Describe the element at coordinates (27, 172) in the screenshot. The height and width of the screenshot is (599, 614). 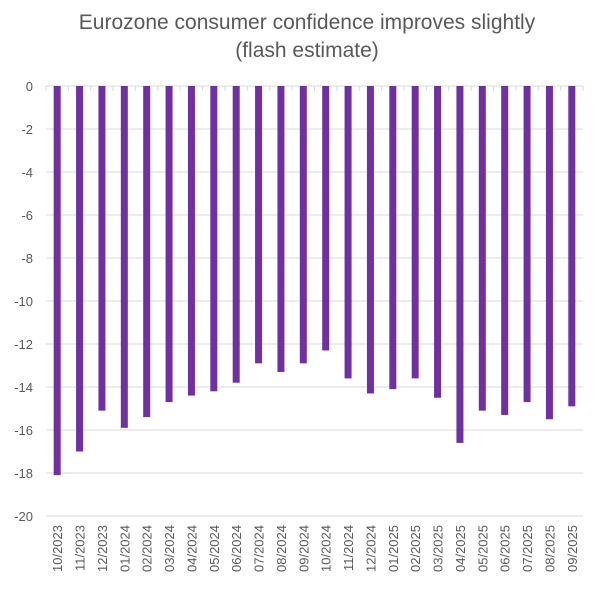
I see `y-tick-label: -4` at that location.